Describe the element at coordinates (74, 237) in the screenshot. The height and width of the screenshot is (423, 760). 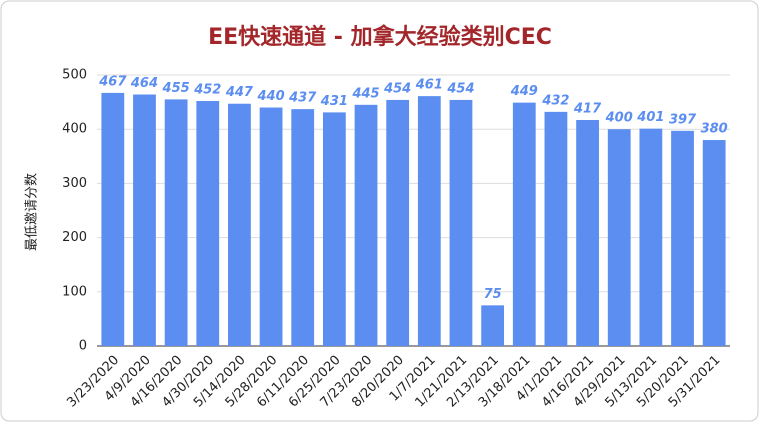
I see `y-tick-label: 200` at that location.